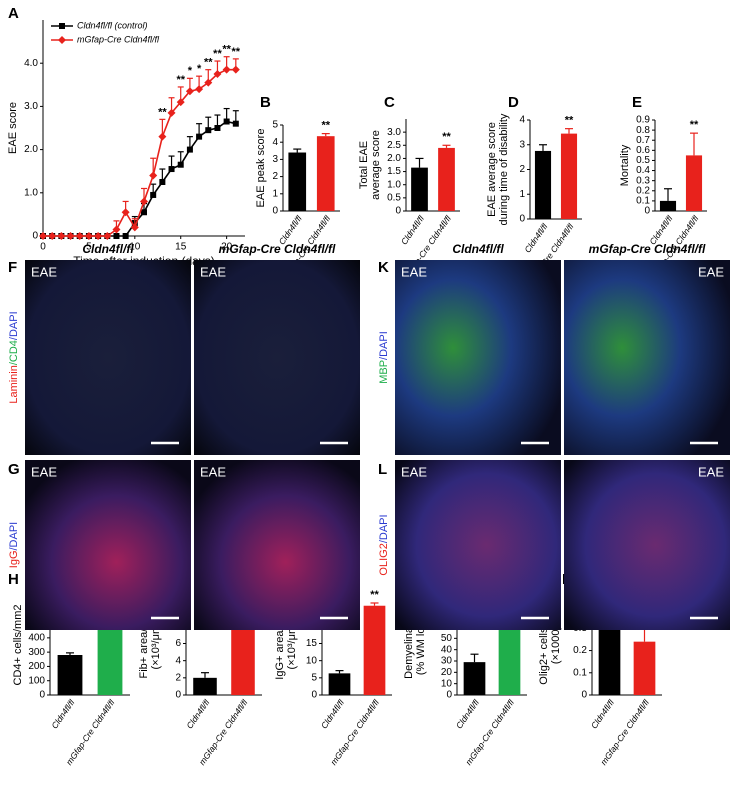 Image resolution: width=730 pixels, height=802 pixels. I want to click on x-tick-label: 20, so click(227, 247).